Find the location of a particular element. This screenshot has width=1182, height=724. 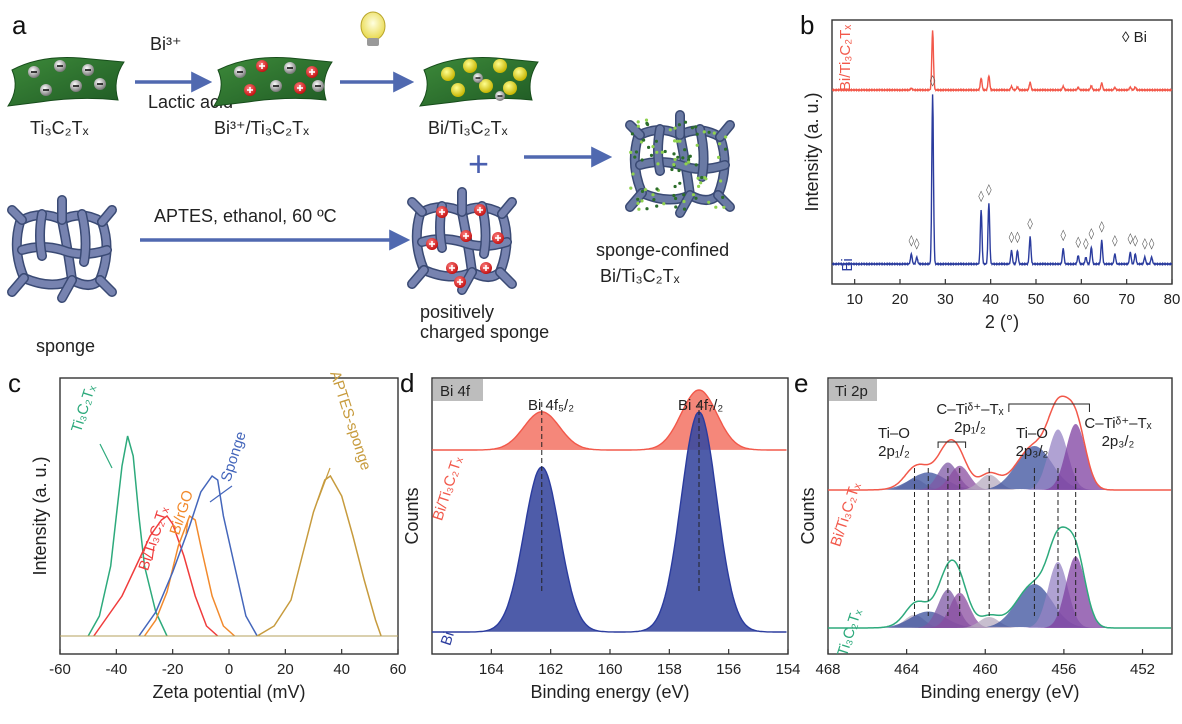

positive-sponge-label: positively charged sponge is located at coordinates (484, 322).